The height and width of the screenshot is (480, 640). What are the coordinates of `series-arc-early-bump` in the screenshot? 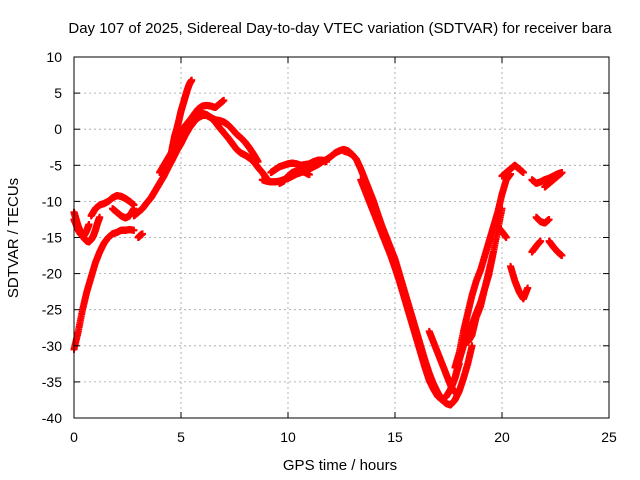 It's located at (112, 206).